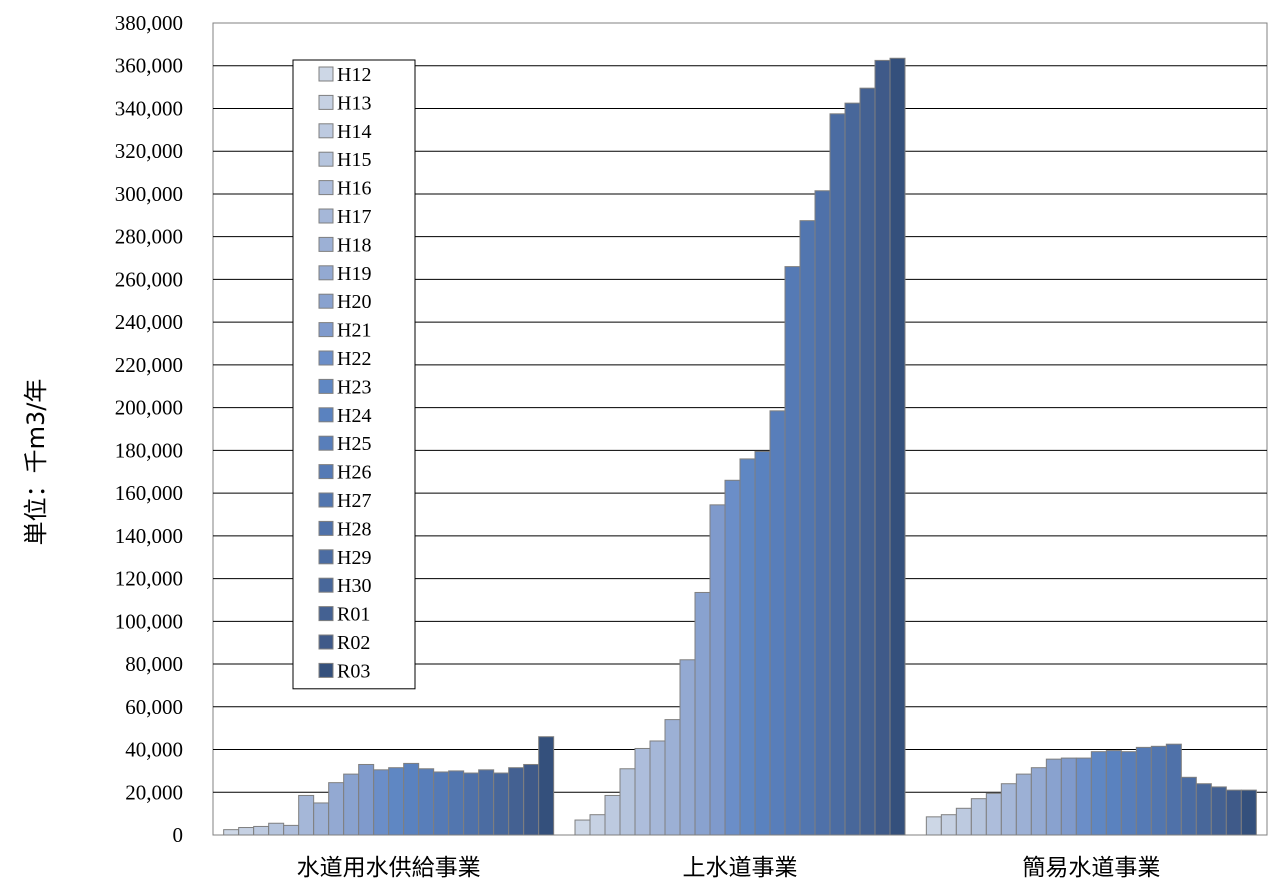 The height and width of the screenshot is (884, 1280). I want to click on y-tick-label: 160,000, so click(149, 493).